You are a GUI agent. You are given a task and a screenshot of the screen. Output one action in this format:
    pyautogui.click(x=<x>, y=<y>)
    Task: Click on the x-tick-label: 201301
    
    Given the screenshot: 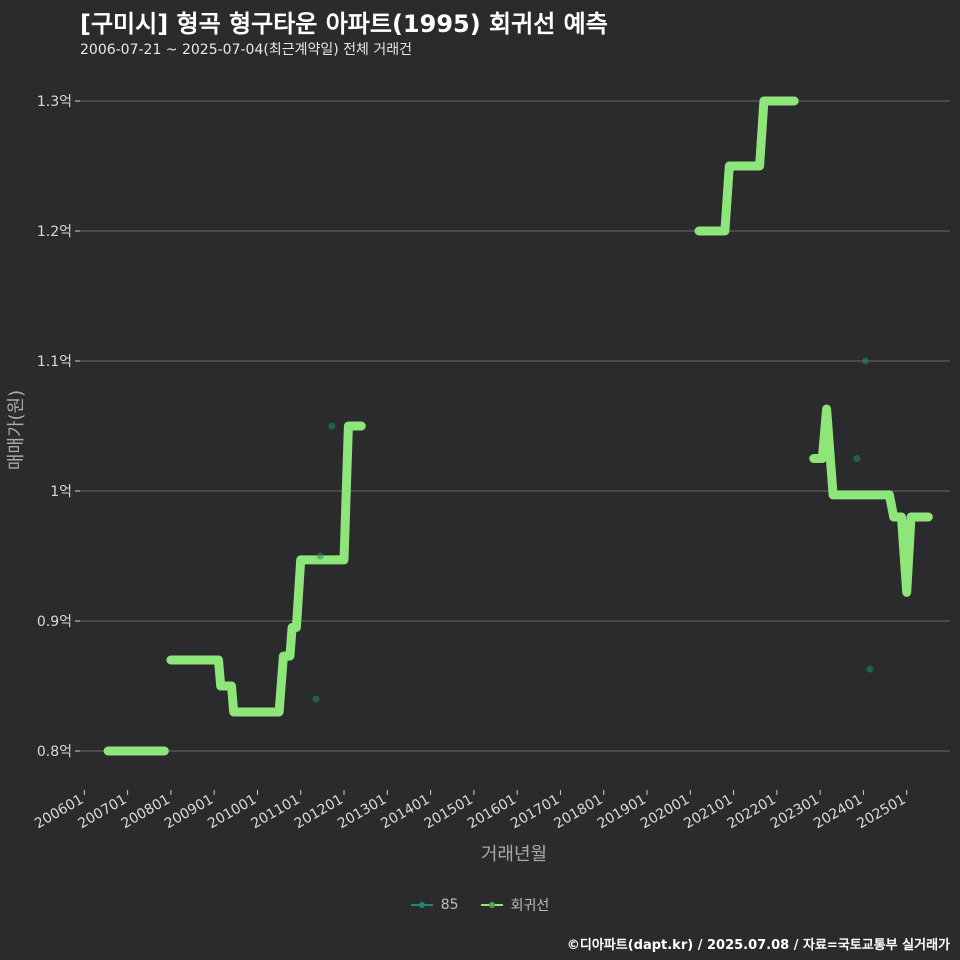 What is the action you would take?
    pyautogui.click(x=362, y=812)
    